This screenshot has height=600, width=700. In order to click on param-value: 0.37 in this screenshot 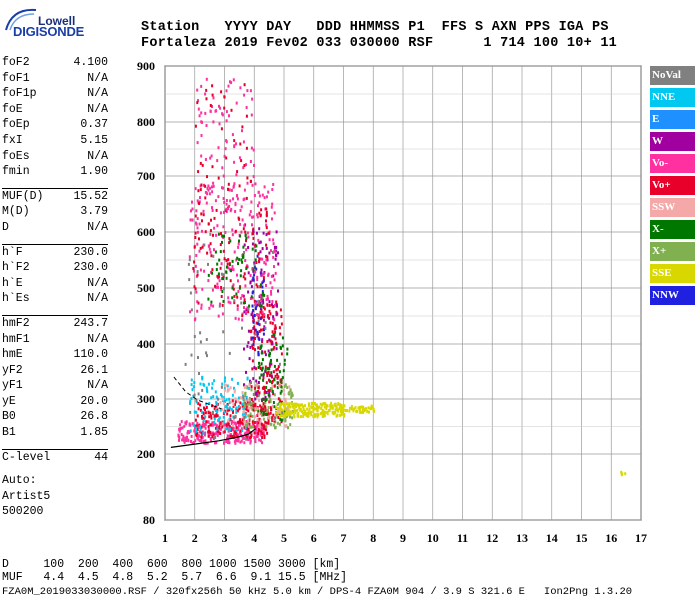, I will do `click(94, 125)`.